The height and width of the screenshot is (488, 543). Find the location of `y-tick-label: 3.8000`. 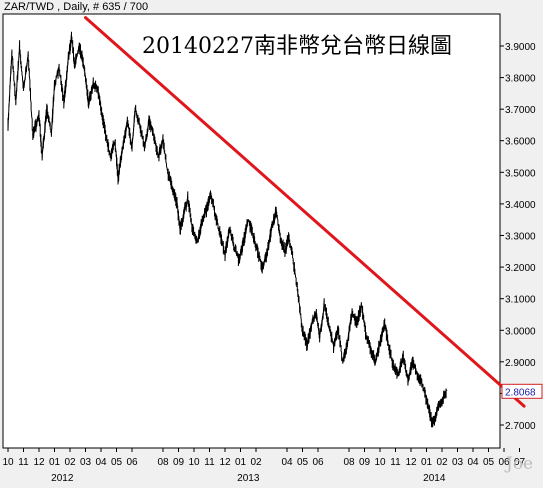

y-tick-label: 3.8000 is located at coordinates (520, 79).